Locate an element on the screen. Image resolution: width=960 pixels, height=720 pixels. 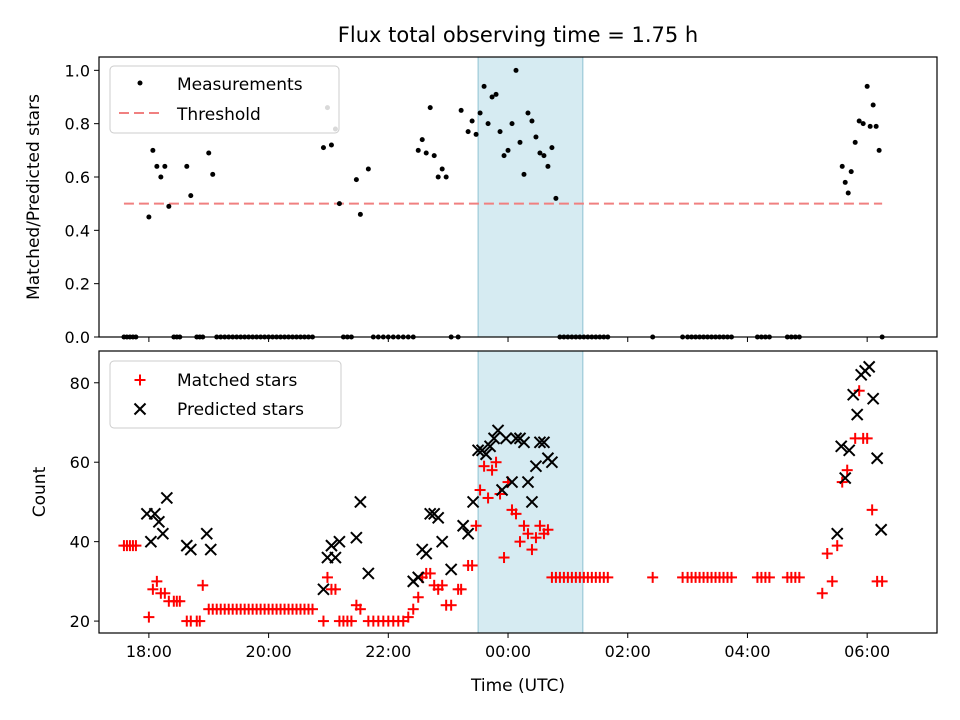
y-tick-label: 1.0 is located at coordinates (77, 70).